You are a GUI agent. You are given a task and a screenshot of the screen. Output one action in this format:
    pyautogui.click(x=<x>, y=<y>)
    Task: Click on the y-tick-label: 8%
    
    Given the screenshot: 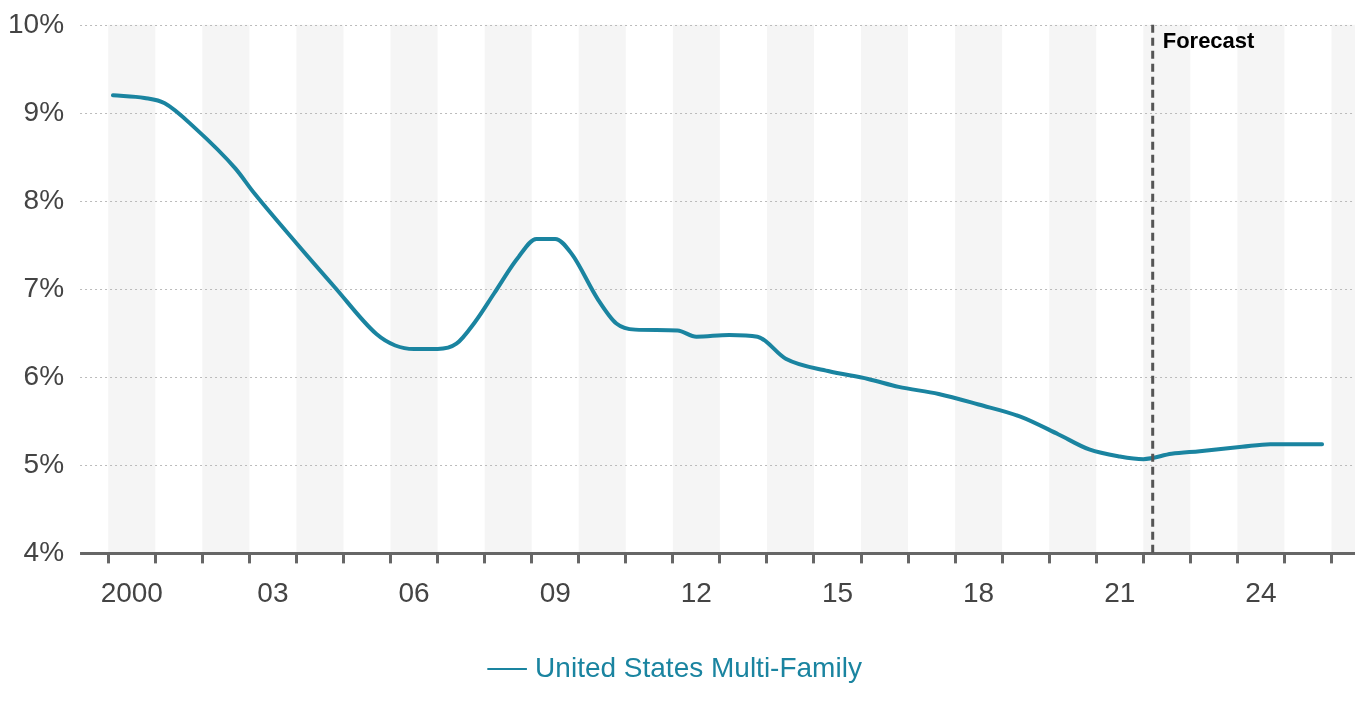 What is the action you would take?
    pyautogui.click(x=44, y=199)
    